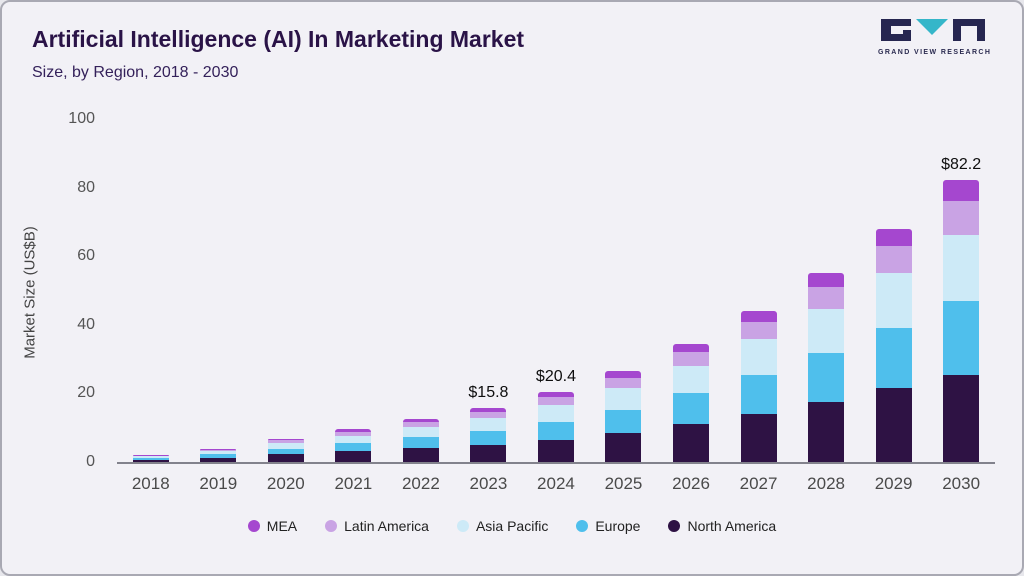 This screenshot has height=576, width=1024. I want to click on x-axis-label: 2027, so click(758, 483).